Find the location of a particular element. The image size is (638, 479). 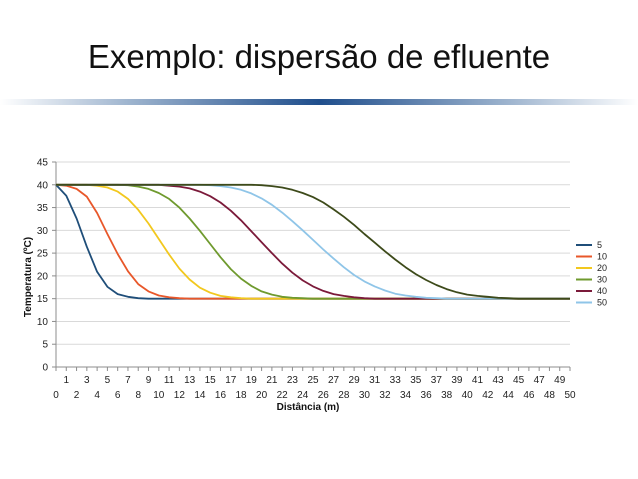

x-tick-label: 25 is located at coordinates (313, 380).